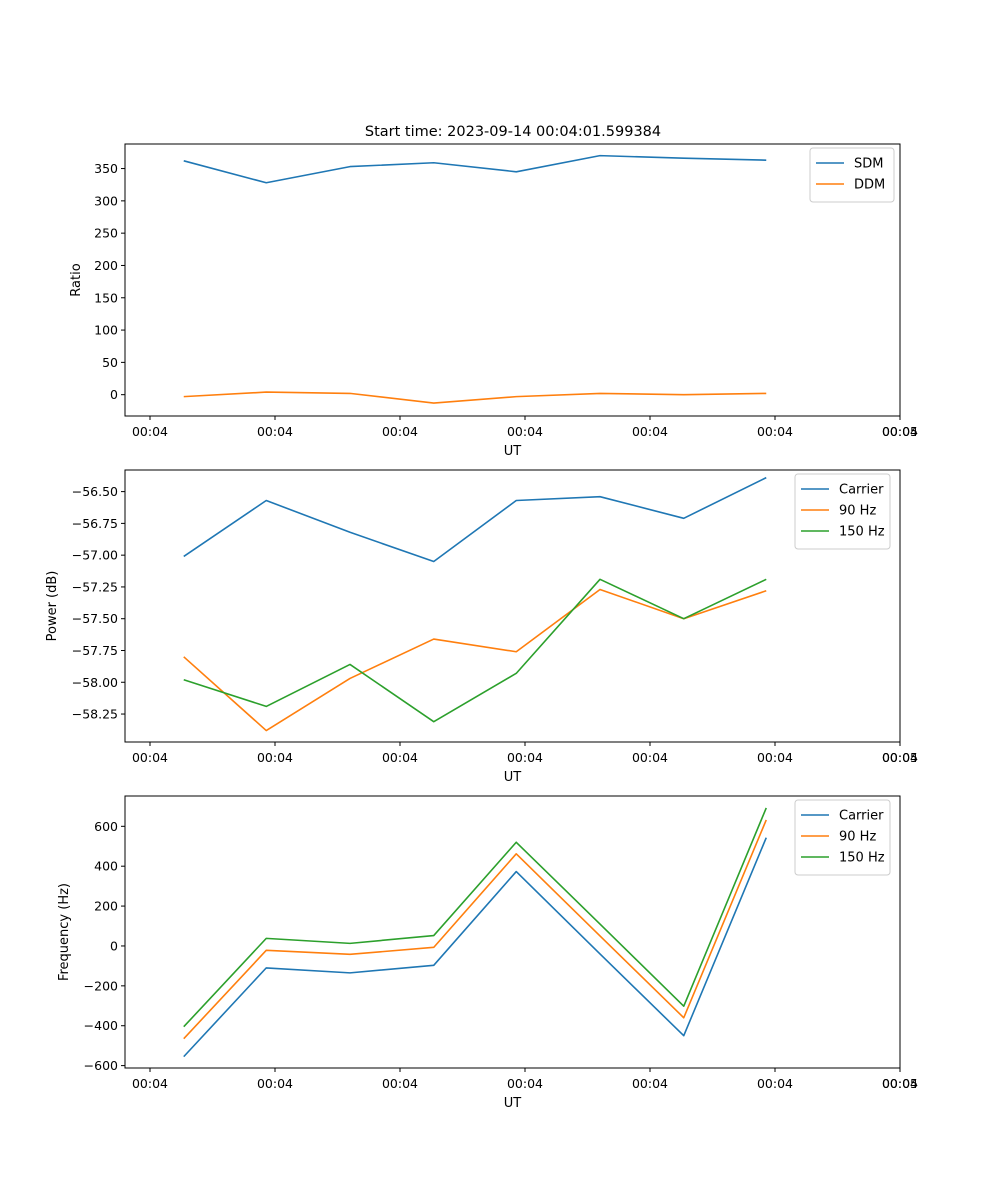 The height and width of the screenshot is (1200, 1000). What do you see at coordinates (868, 164) in the screenshot?
I see `legend-label: SDM` at bounding box center [868, 164].